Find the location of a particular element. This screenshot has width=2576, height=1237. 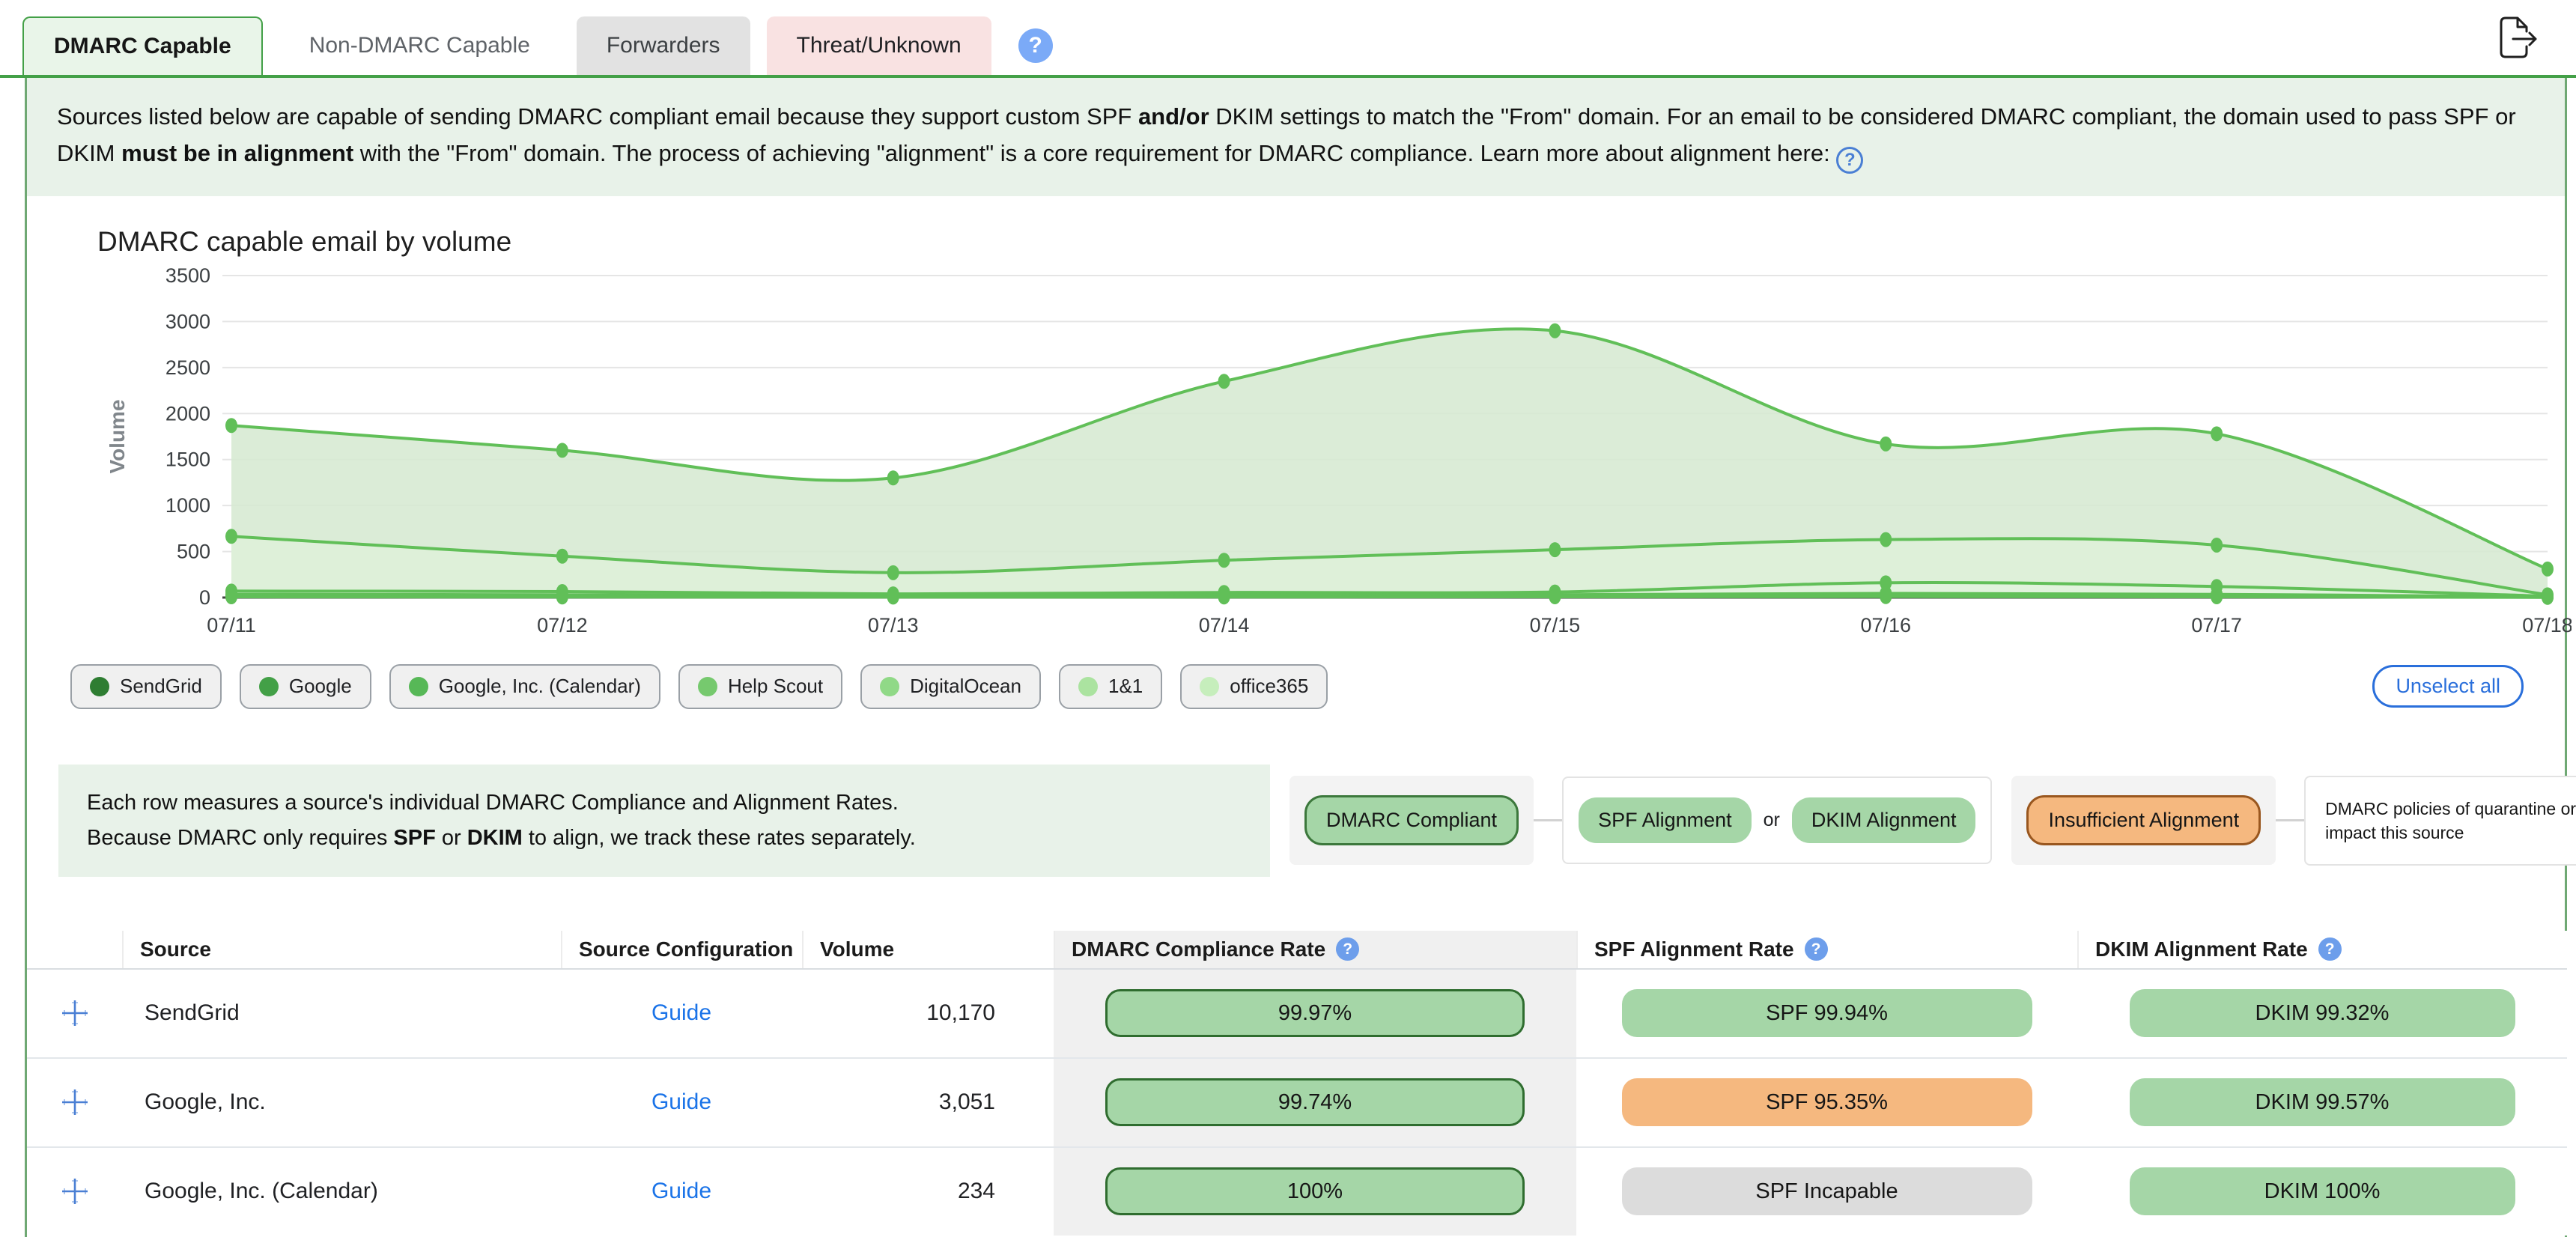

legend-chip-sendgrid: SendGrid is located at coordinates (146, 686).